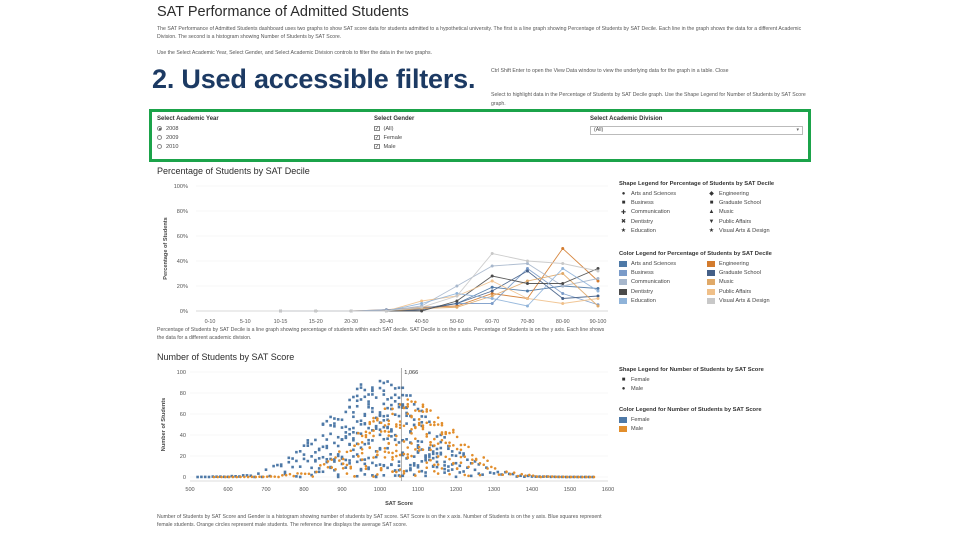  What do you see at coordinates (637, 222) in the screenshot?
I see `shape-legend-item: ✖ Dentistry` at bounding box center [637, 222].